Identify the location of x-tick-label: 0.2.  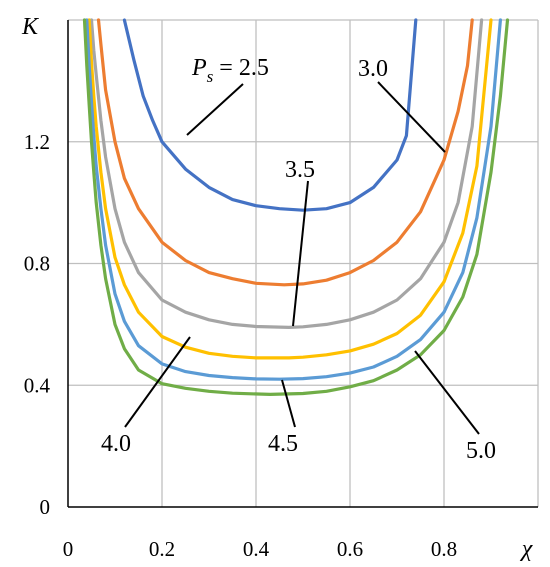
(162, 549).